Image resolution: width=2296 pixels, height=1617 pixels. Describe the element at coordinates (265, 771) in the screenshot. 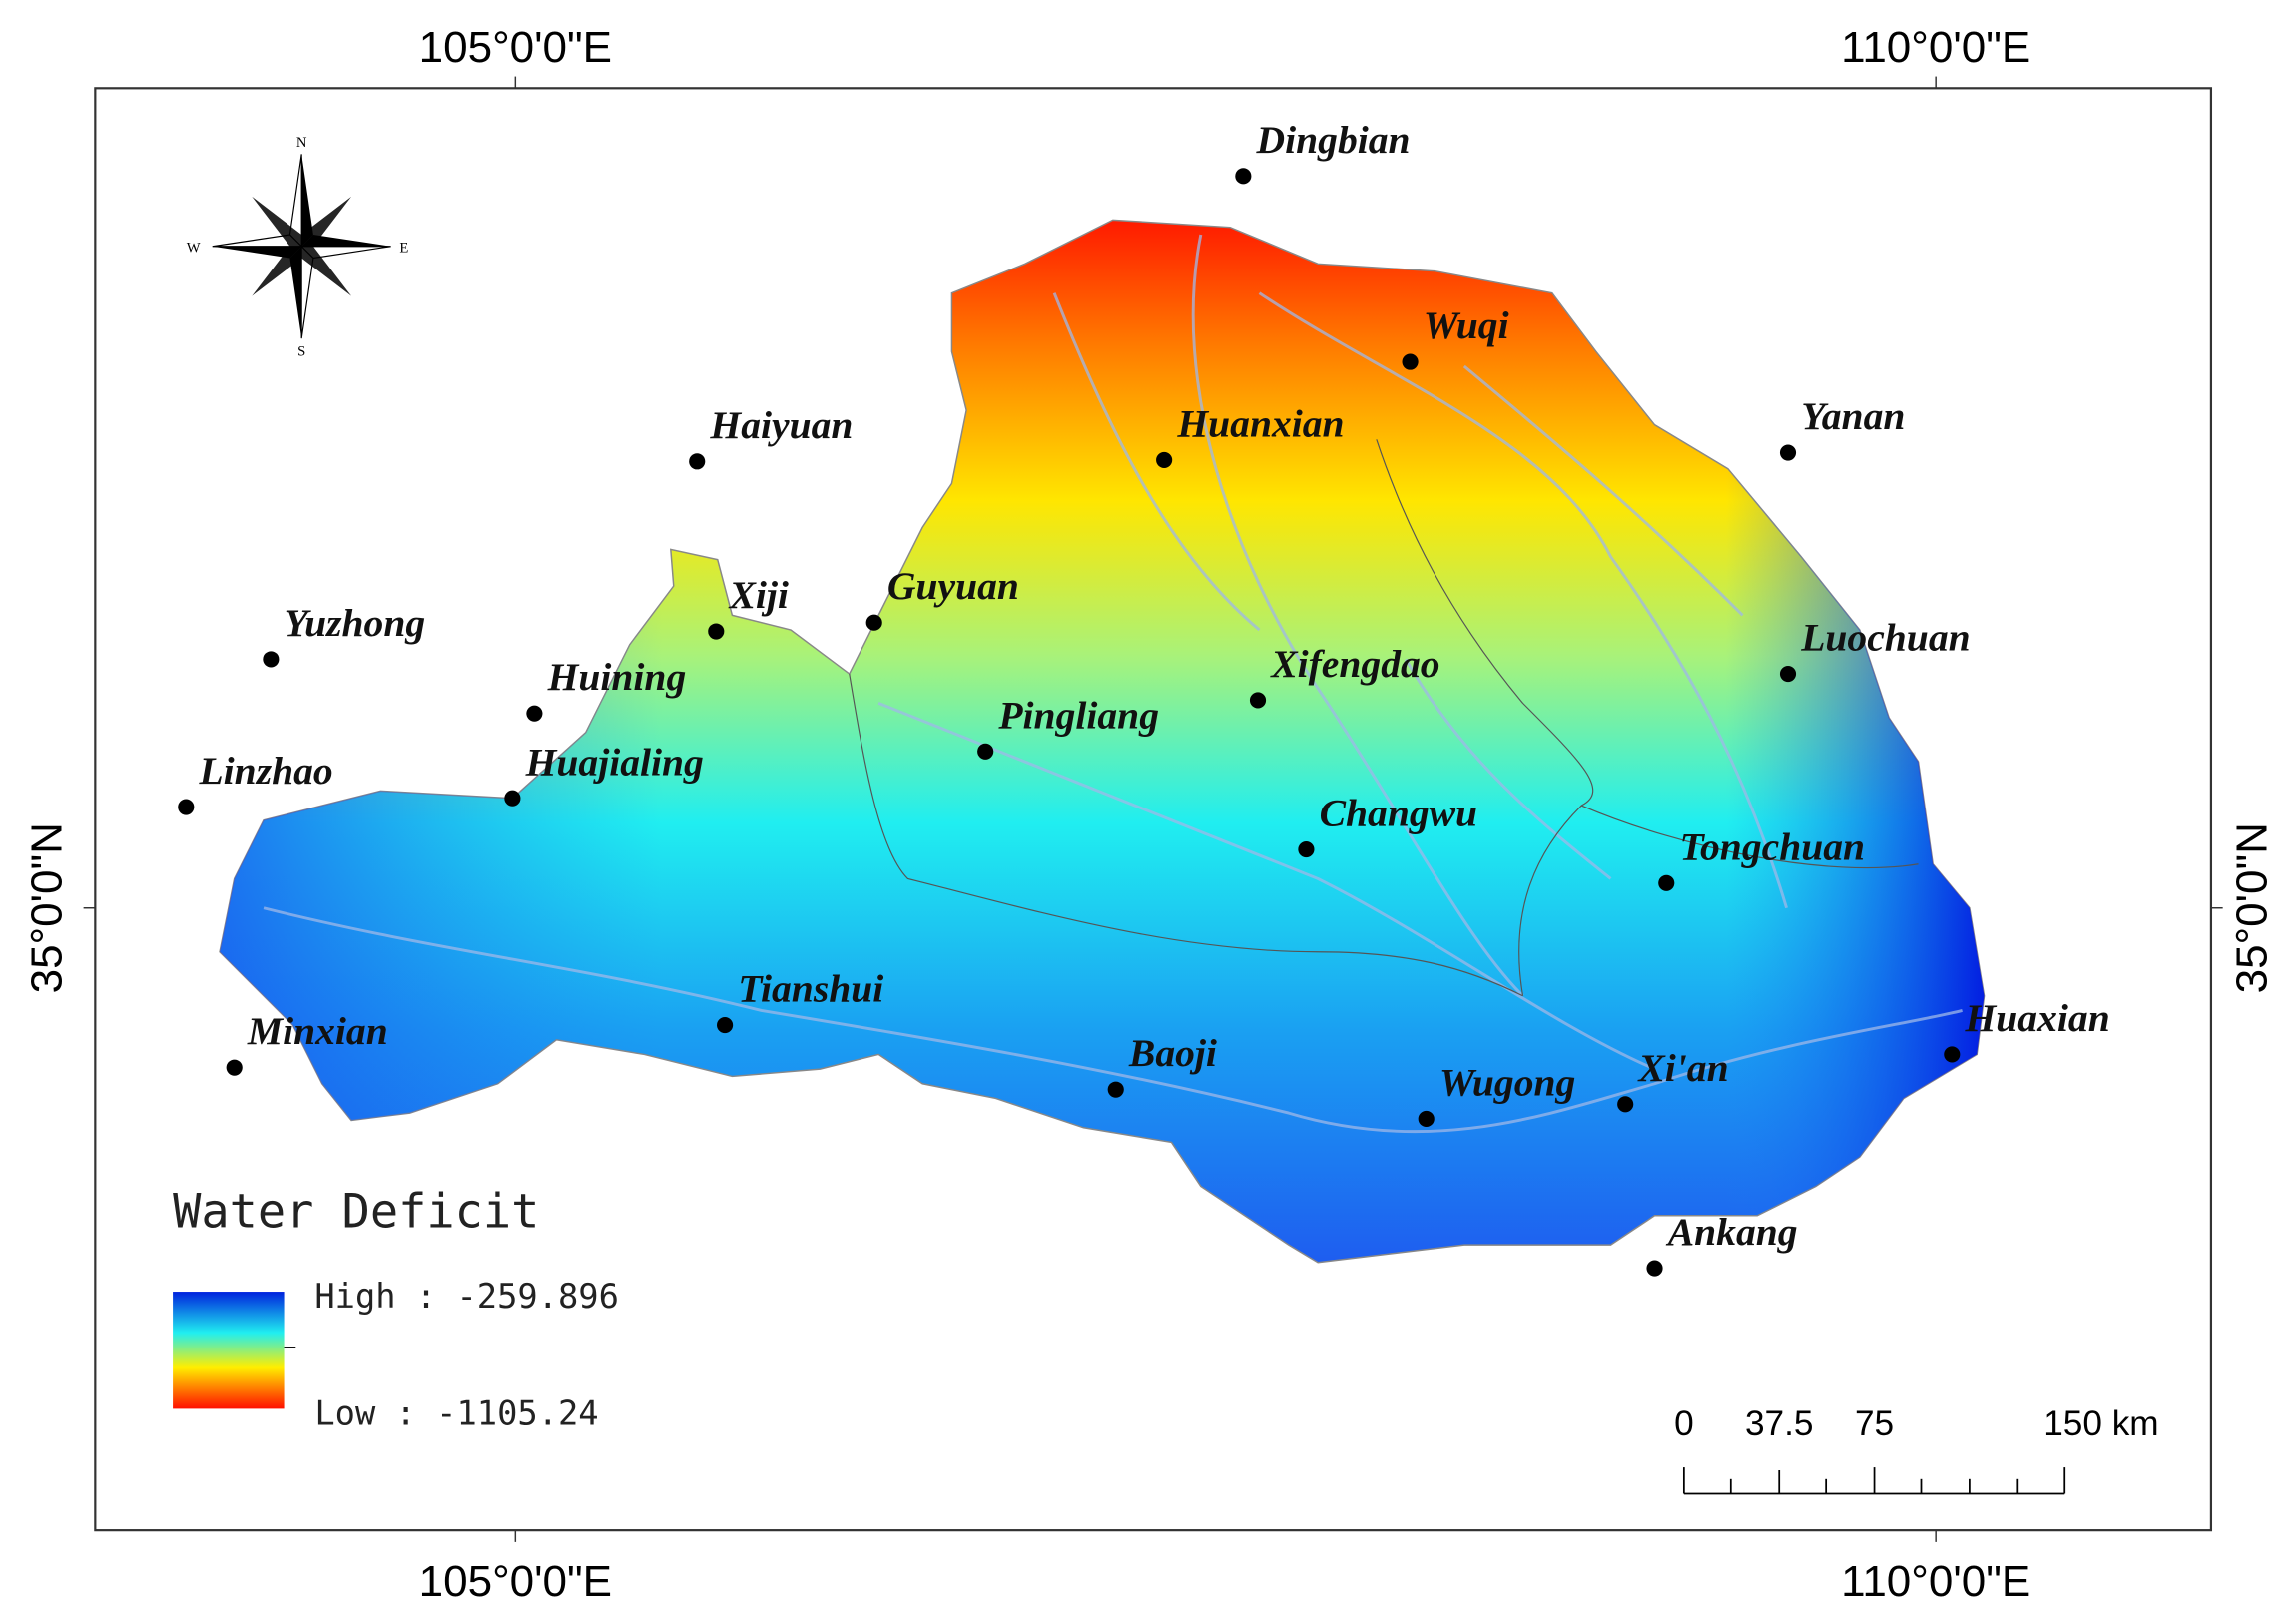

I see `city-label: Linzhao` at that location.